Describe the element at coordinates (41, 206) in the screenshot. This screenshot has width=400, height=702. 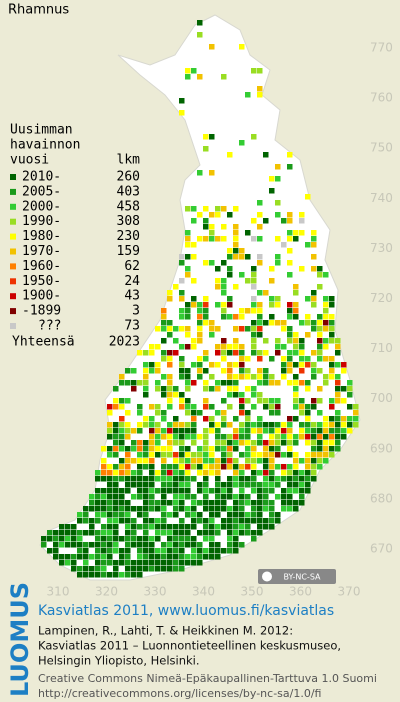
I see `legend-label: 2000-` at that location.